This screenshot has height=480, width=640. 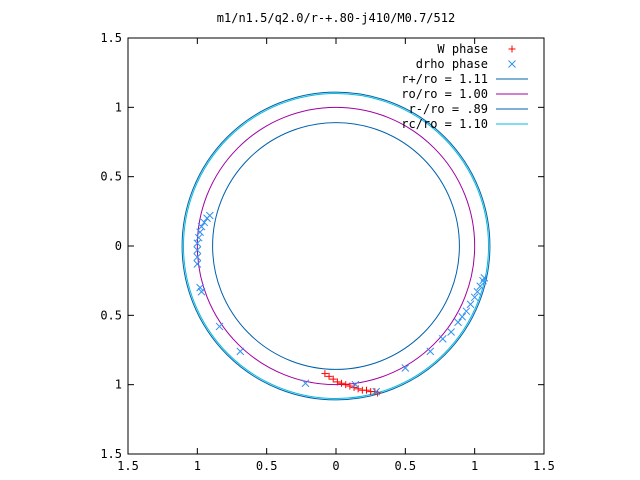 What do you see at coordinates (444, 94) in the screenshot?
I see `legend-label: ro/ro = 1.00` at bounding box center [444, 94].